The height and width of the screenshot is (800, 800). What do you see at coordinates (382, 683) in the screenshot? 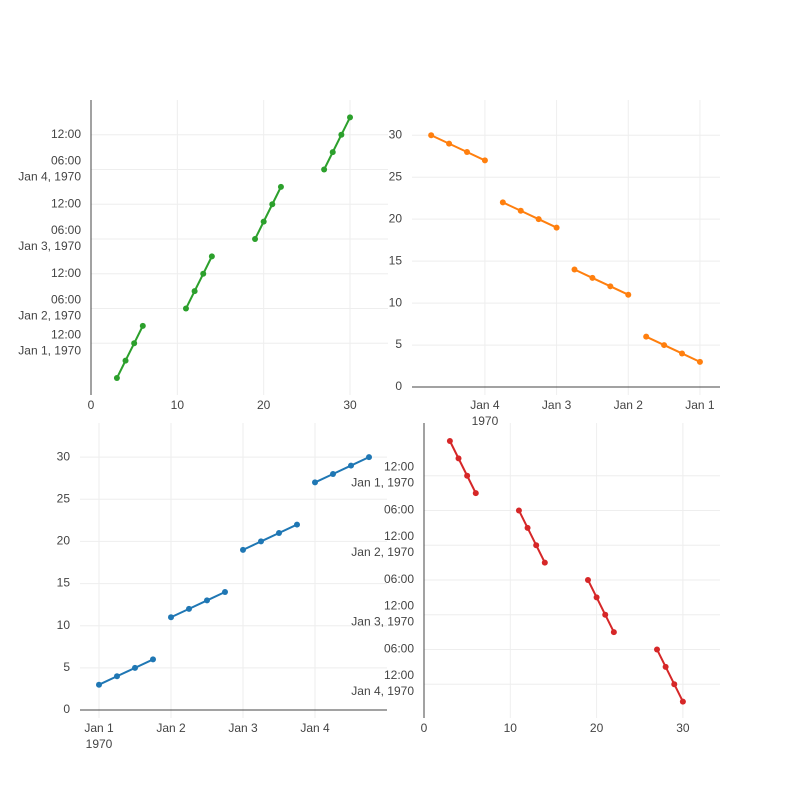
I see `y-tick-label: 12:00 Jan 4, 1970` at bounding box center [382, 683].